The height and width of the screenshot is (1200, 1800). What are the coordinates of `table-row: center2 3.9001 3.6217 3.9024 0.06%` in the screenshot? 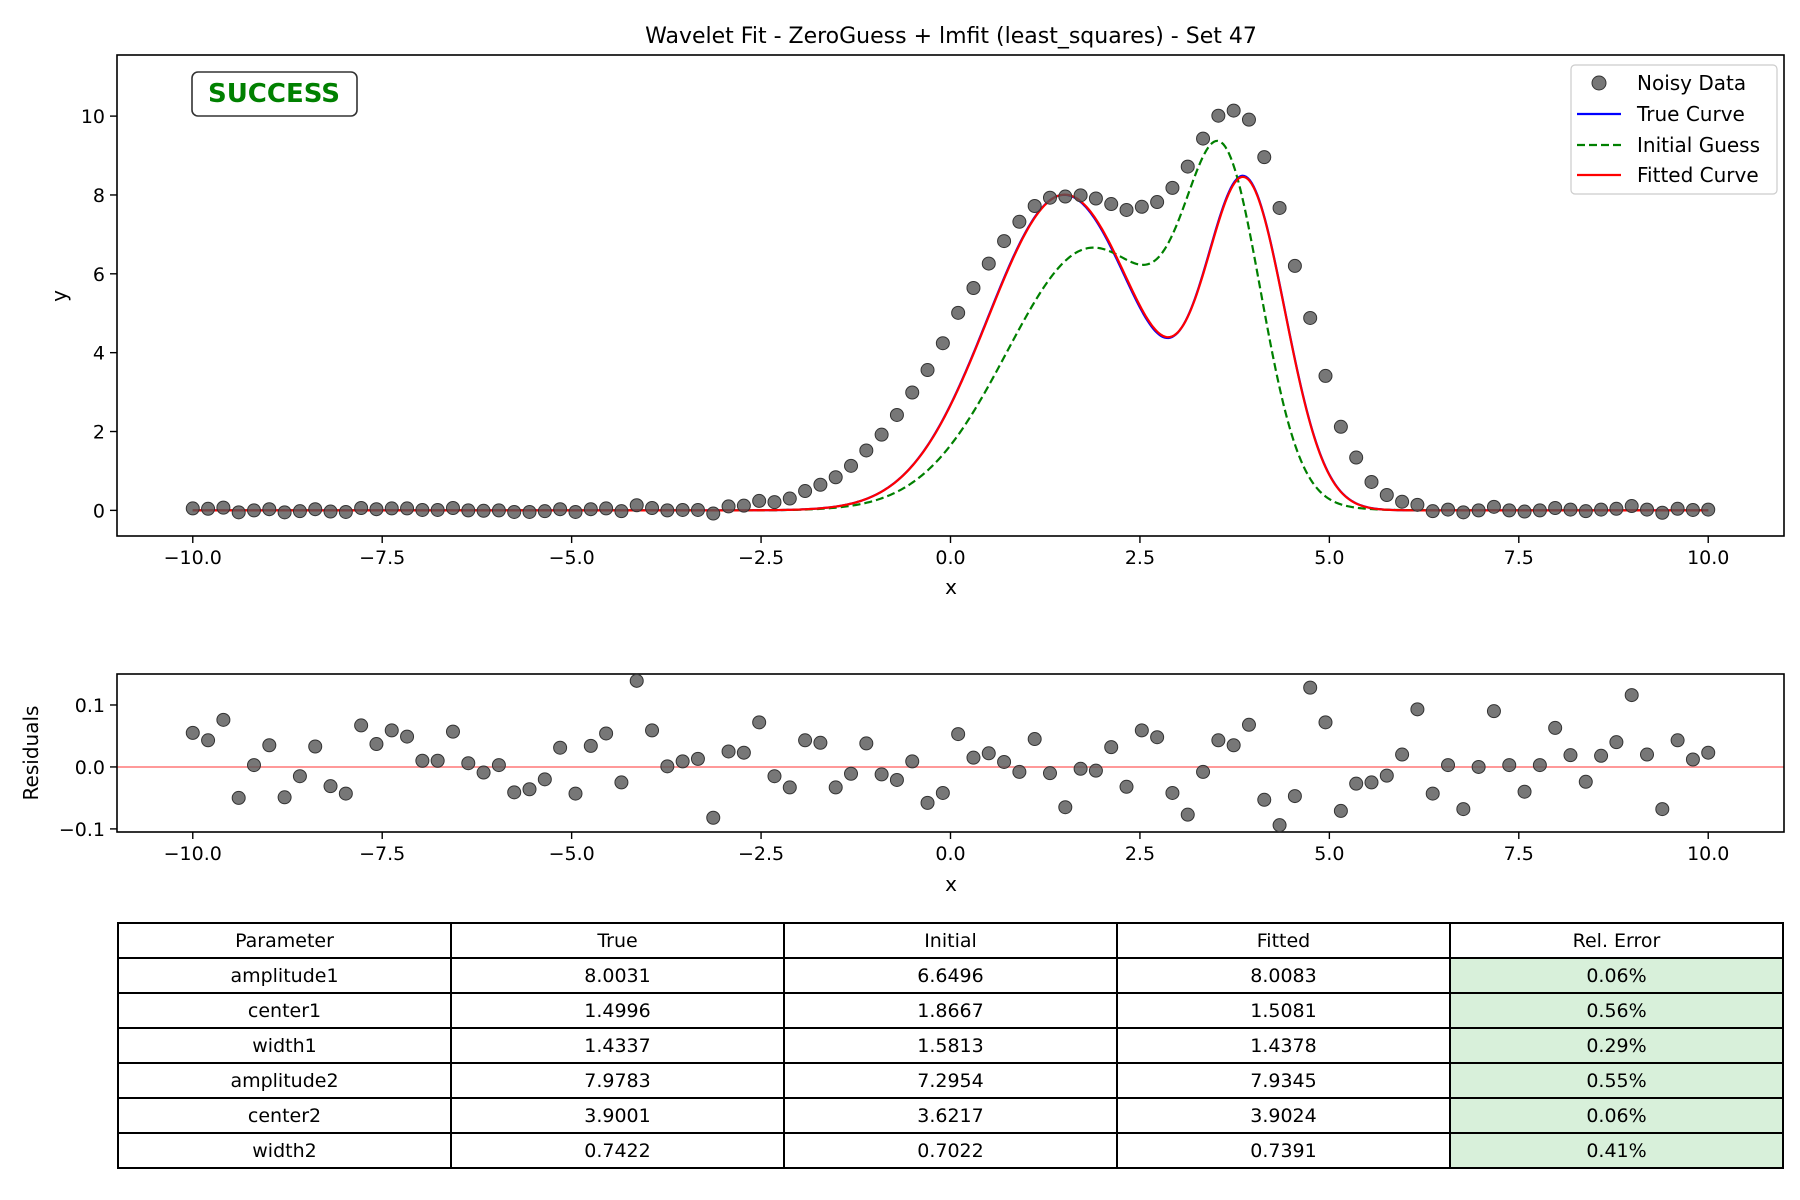 It's located at (950, 1115).